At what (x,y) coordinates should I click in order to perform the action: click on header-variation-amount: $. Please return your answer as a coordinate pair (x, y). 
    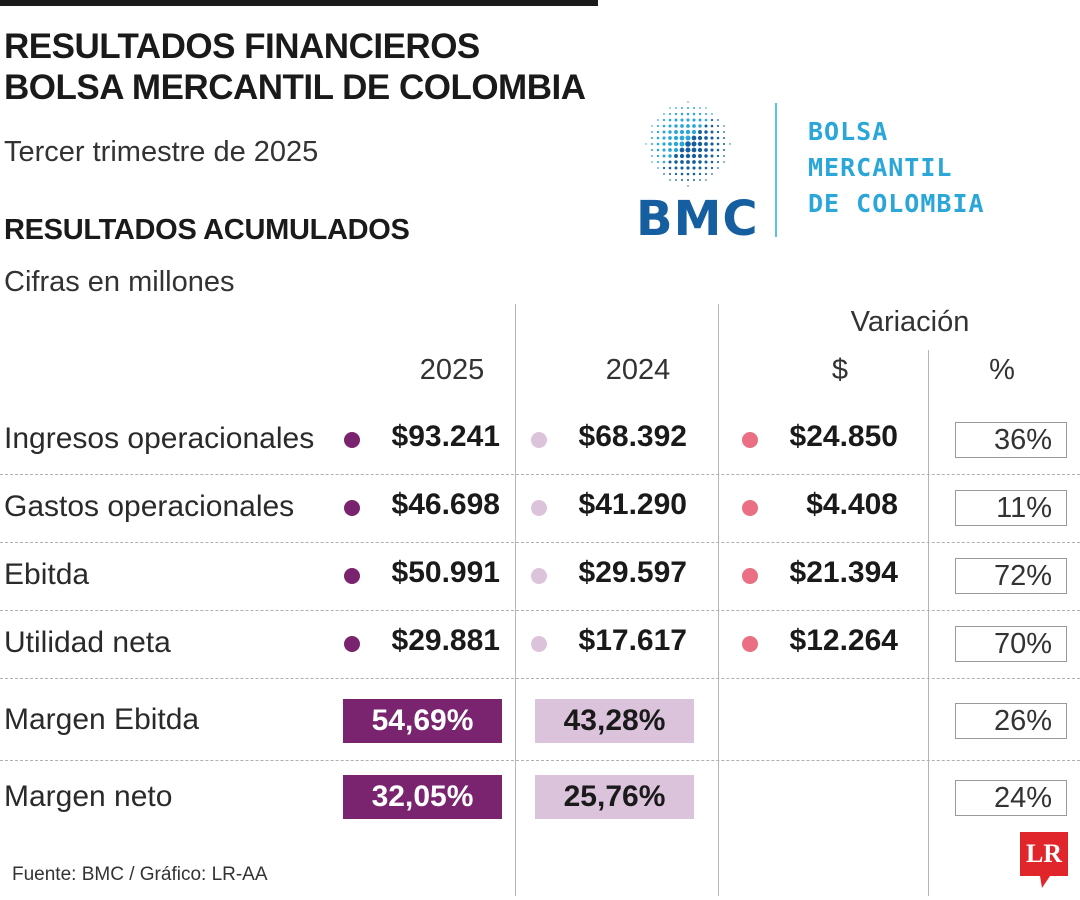
    Looking at the image, I should click on (840, 370).